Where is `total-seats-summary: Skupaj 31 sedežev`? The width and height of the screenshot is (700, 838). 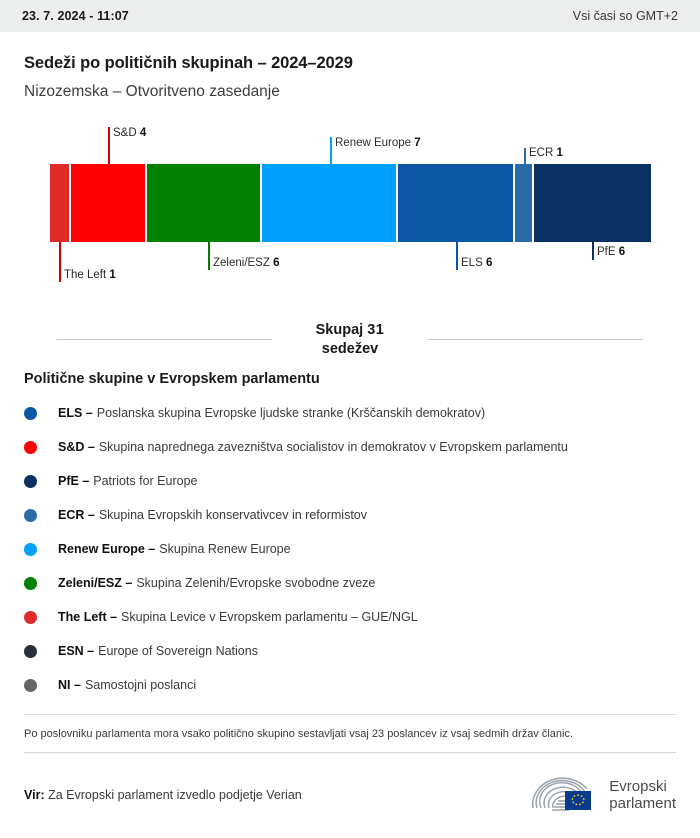 total-seats-summary: Skupaj 31 sedežev is located at coordinates (350, 344).